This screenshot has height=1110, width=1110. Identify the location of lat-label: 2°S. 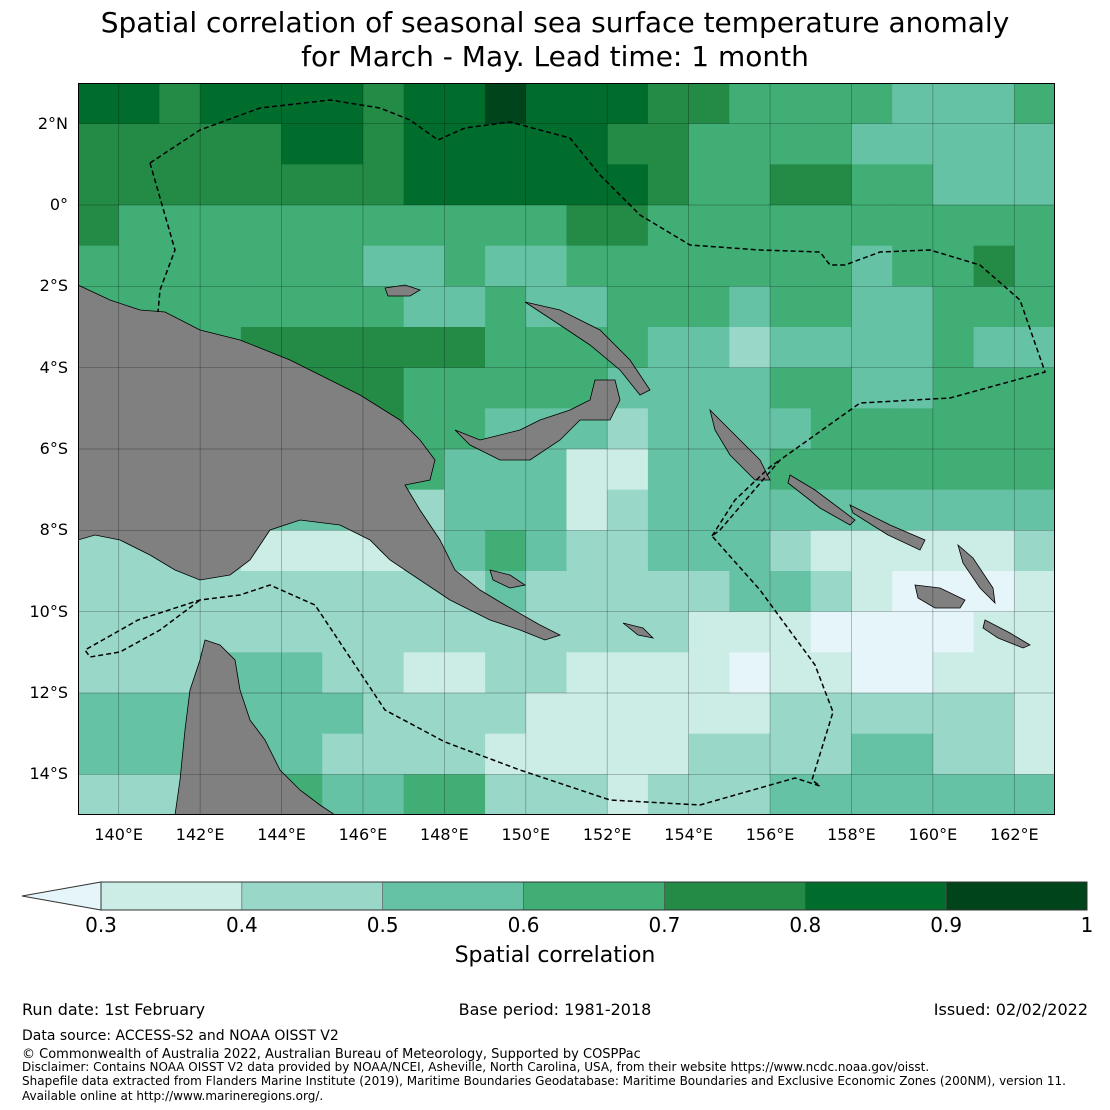
(53, 286).